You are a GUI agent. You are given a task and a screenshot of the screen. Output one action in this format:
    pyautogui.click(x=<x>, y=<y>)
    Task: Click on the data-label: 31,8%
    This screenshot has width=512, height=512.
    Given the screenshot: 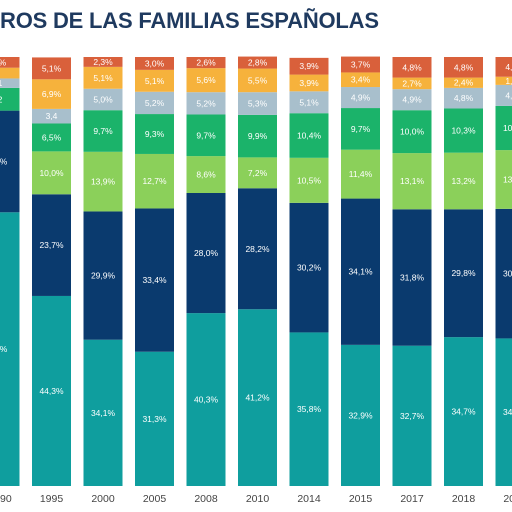 What is the action you would take?
    pyautogui.click(x=412, y=278)
    